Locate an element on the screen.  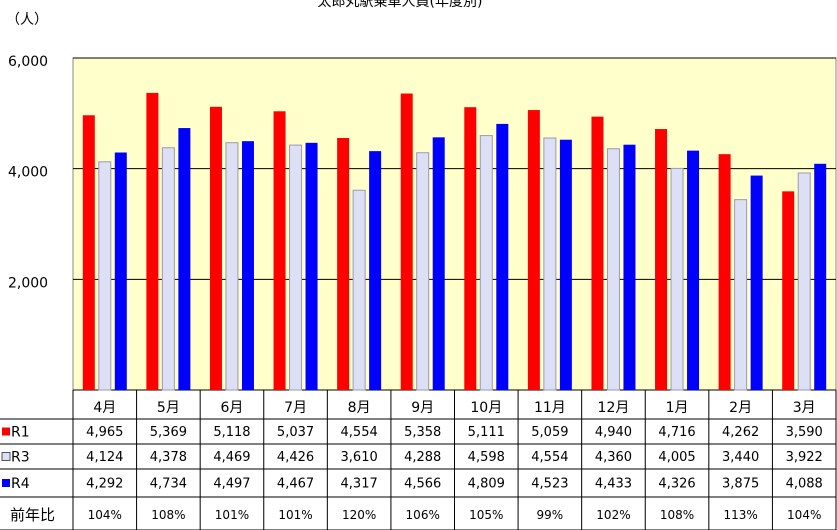
table-value: 4,809 is located at coordinates (486, 484).